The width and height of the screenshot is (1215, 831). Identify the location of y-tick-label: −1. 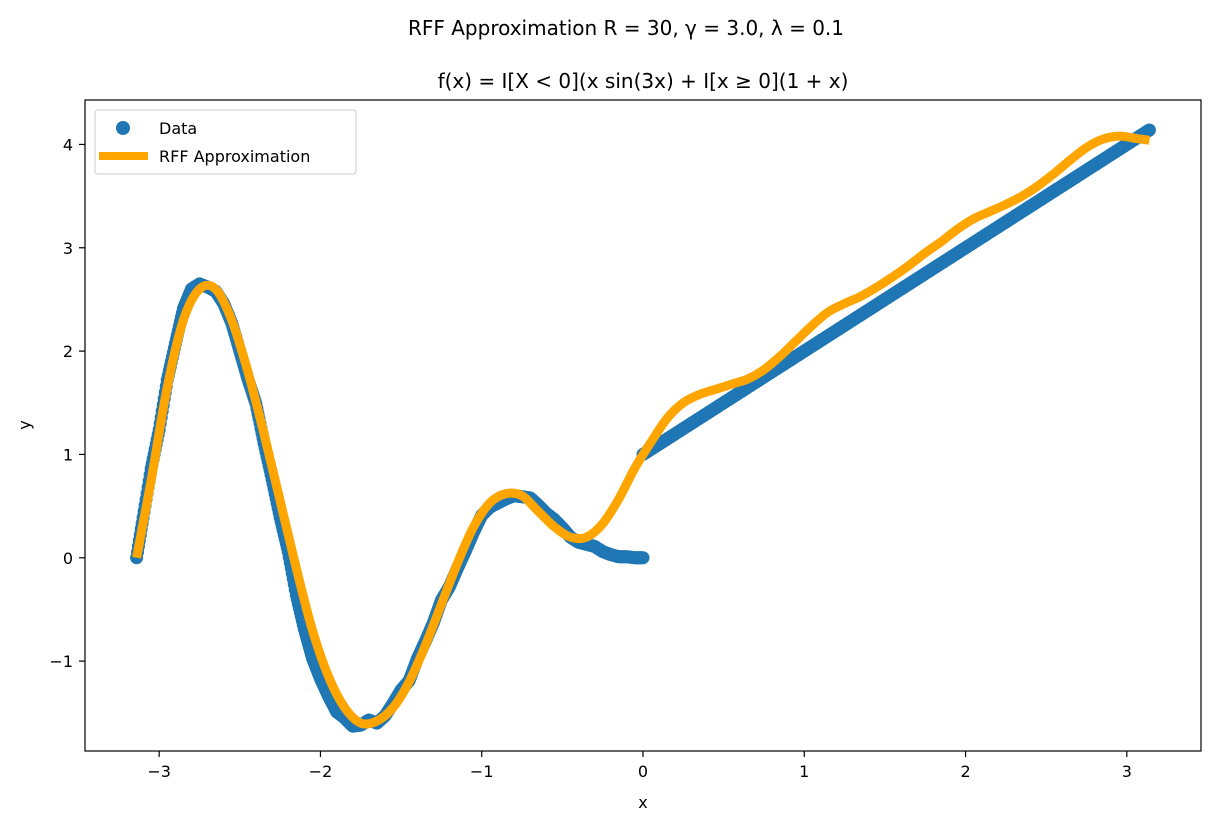
(61, 661).